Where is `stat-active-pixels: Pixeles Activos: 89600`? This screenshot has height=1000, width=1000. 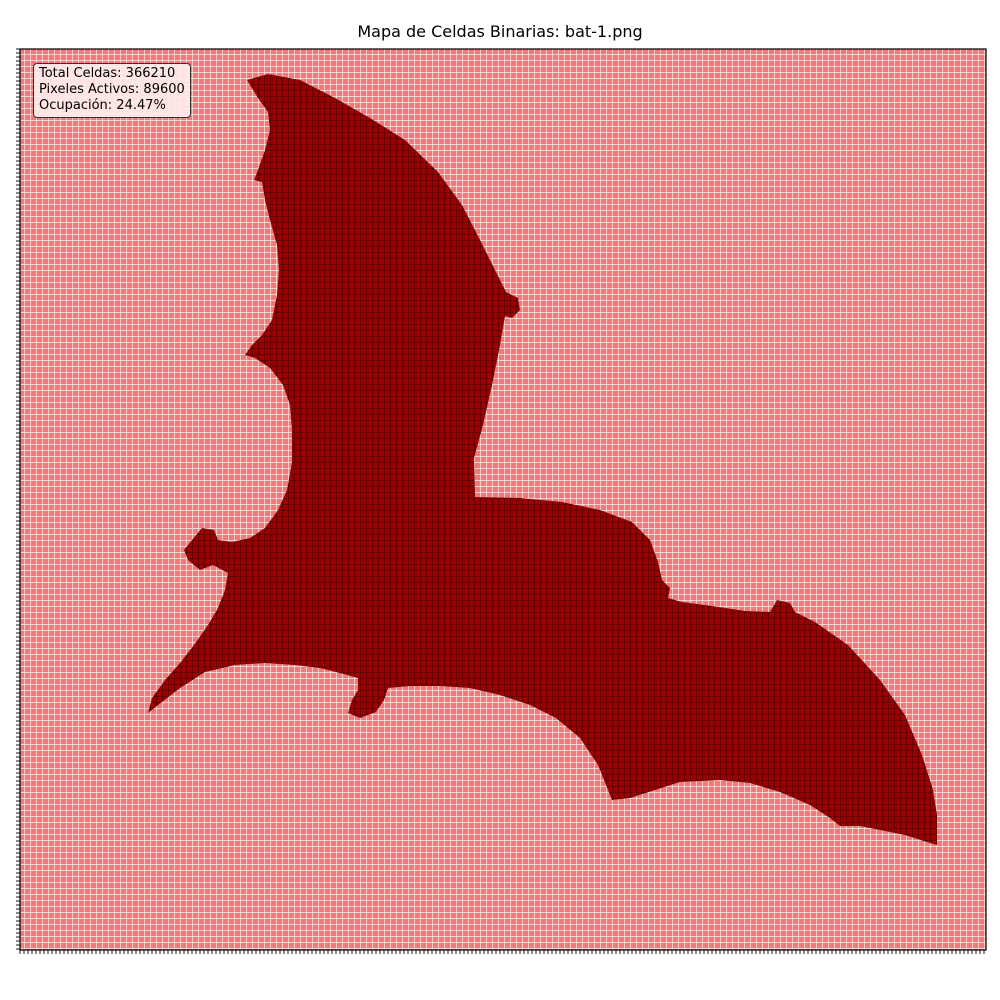 stat-active-pixels: Pixeles Activos: 89600 is located at coordinates (112, 89).